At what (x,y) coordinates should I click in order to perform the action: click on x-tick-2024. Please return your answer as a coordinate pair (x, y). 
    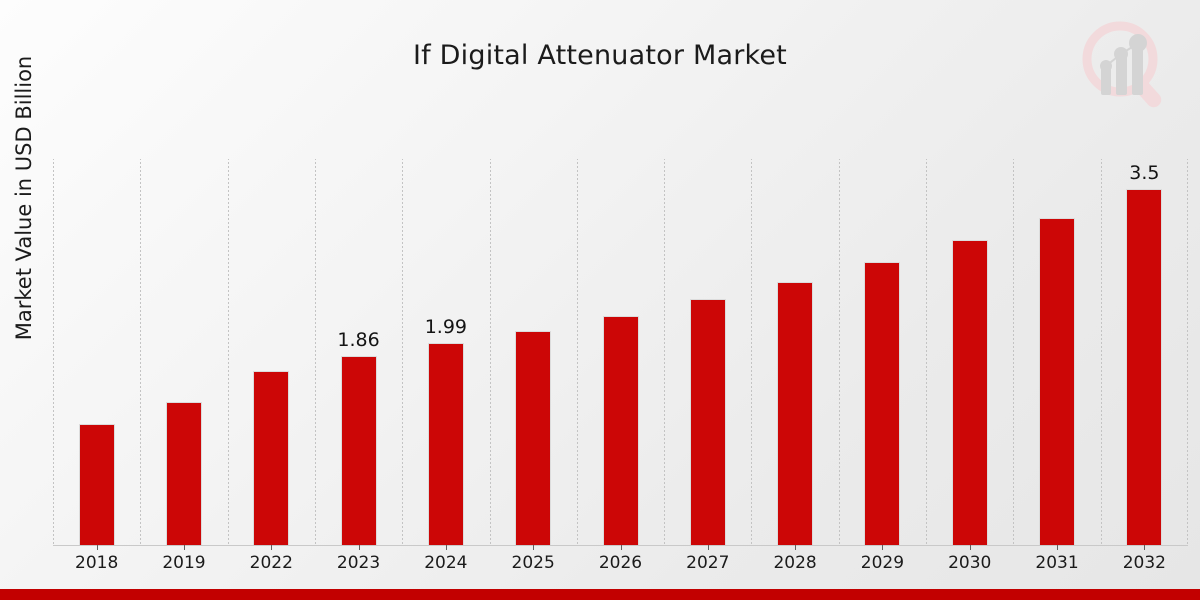
    Looking at the image, I should click on (446, 547).